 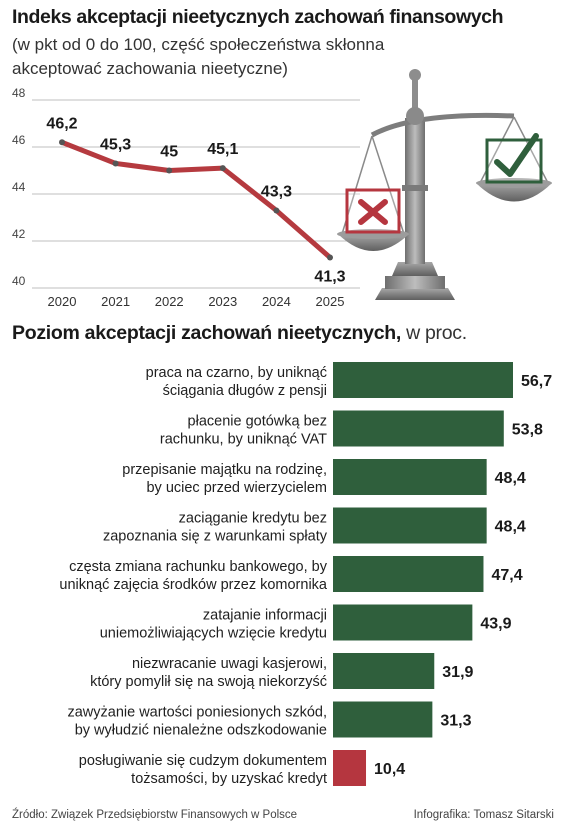 I want to click on credit-note: Infografika: Tomasz Sitarski, so click(x=483, y=815).